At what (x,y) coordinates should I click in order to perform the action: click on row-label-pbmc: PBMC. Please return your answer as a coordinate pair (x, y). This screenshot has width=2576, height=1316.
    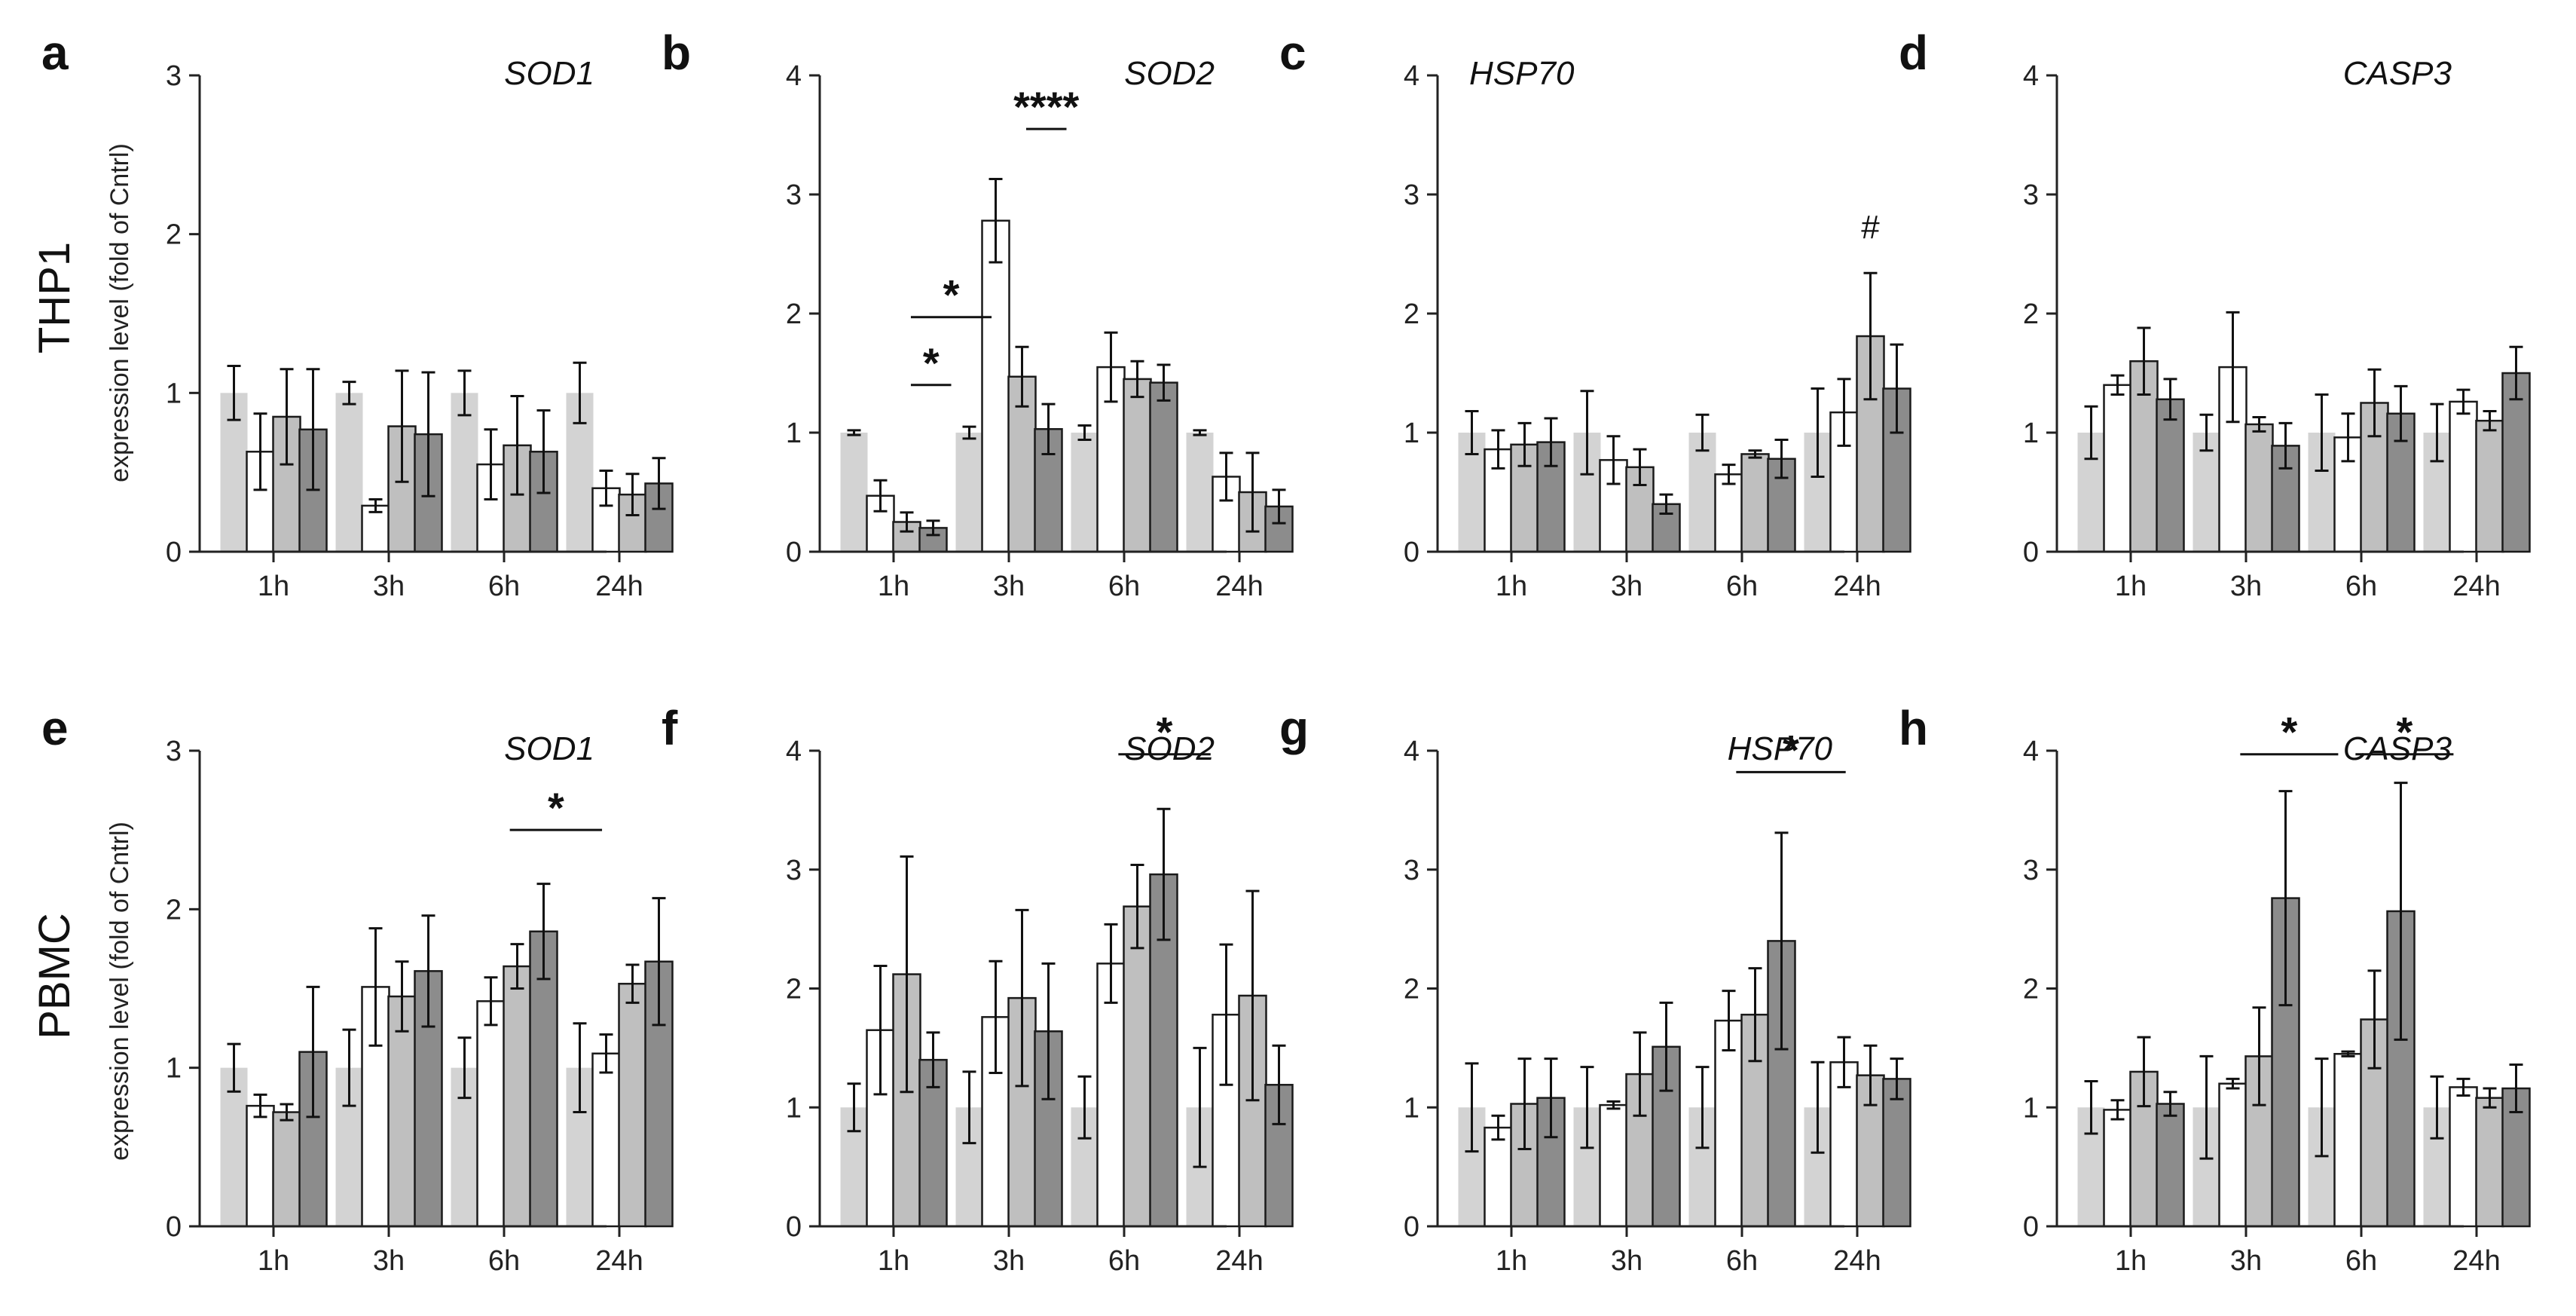
    Looking at the image, I should click on (54, 976).